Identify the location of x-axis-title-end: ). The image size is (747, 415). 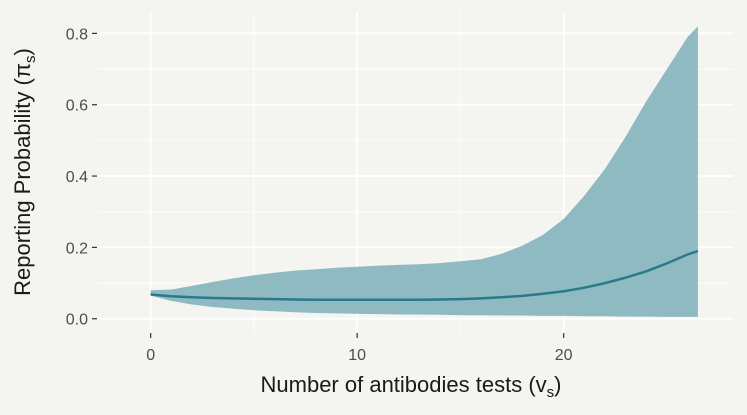
(557, 384).